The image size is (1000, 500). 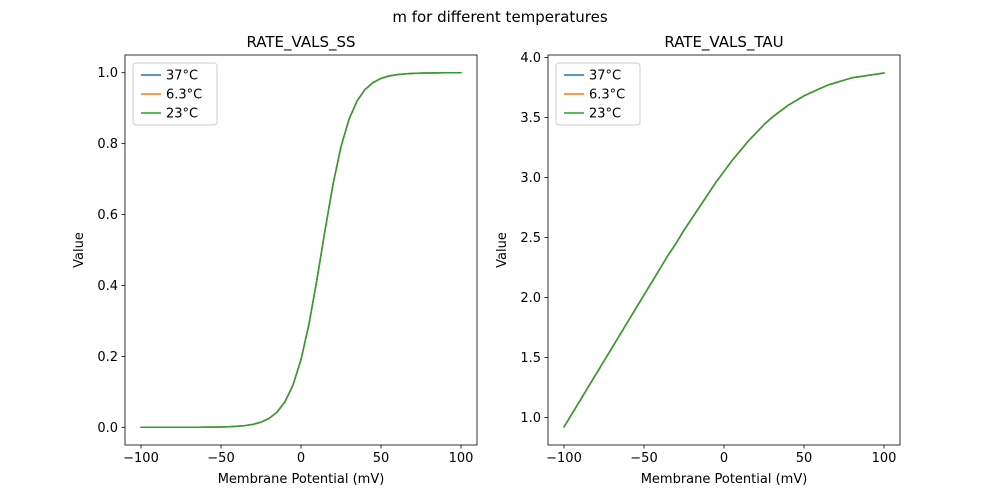 I want to click on y-tick-label: 0.2, so click(x=107, y=357).